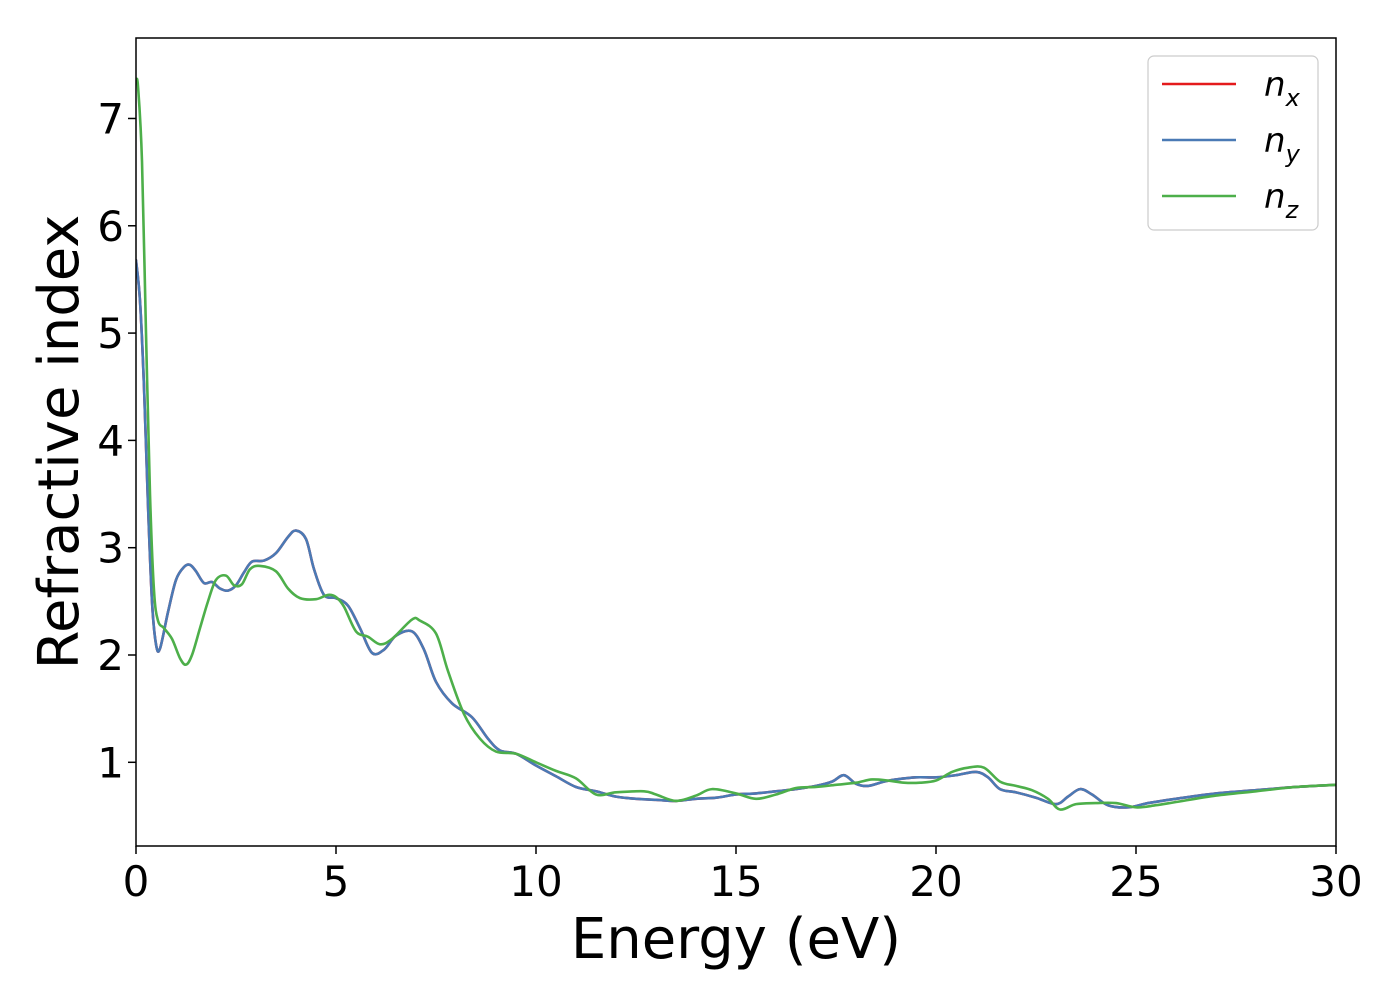  Describe the element at coordinates (736, 939) in the screenshot. I see `x-axis-title: Energy (eV)` at that location.